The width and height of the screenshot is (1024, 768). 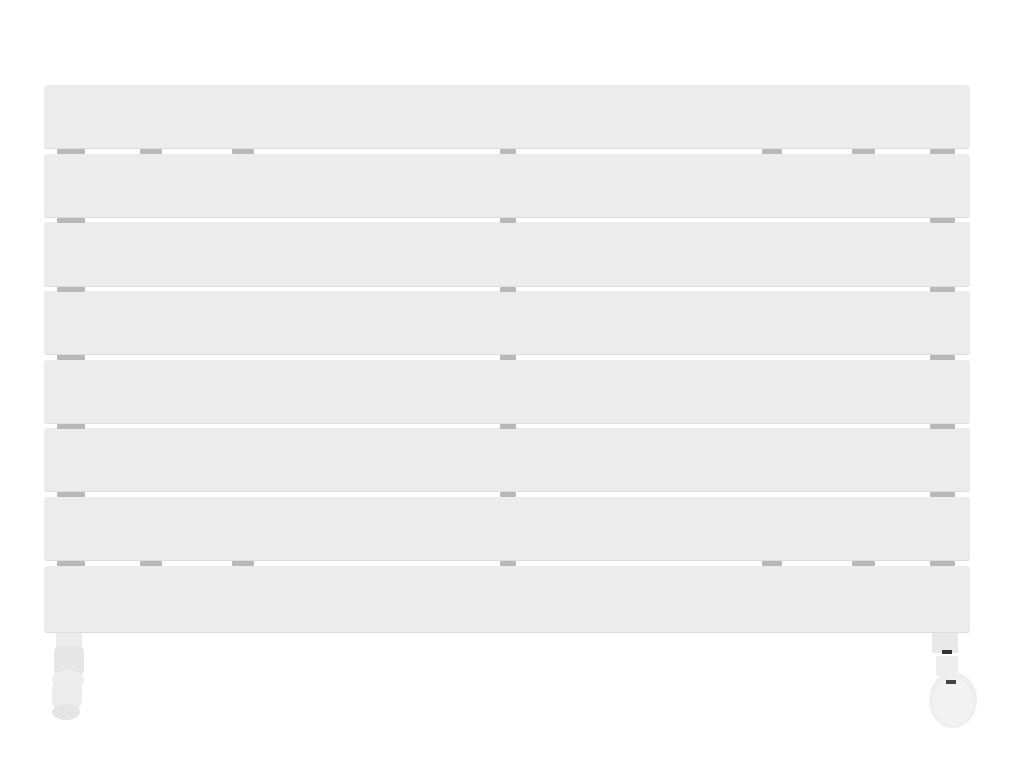 What do you see at coordinates (68, 674) in the screenshot?
I see `left-valve-icon` at bounding box center [68, 674].